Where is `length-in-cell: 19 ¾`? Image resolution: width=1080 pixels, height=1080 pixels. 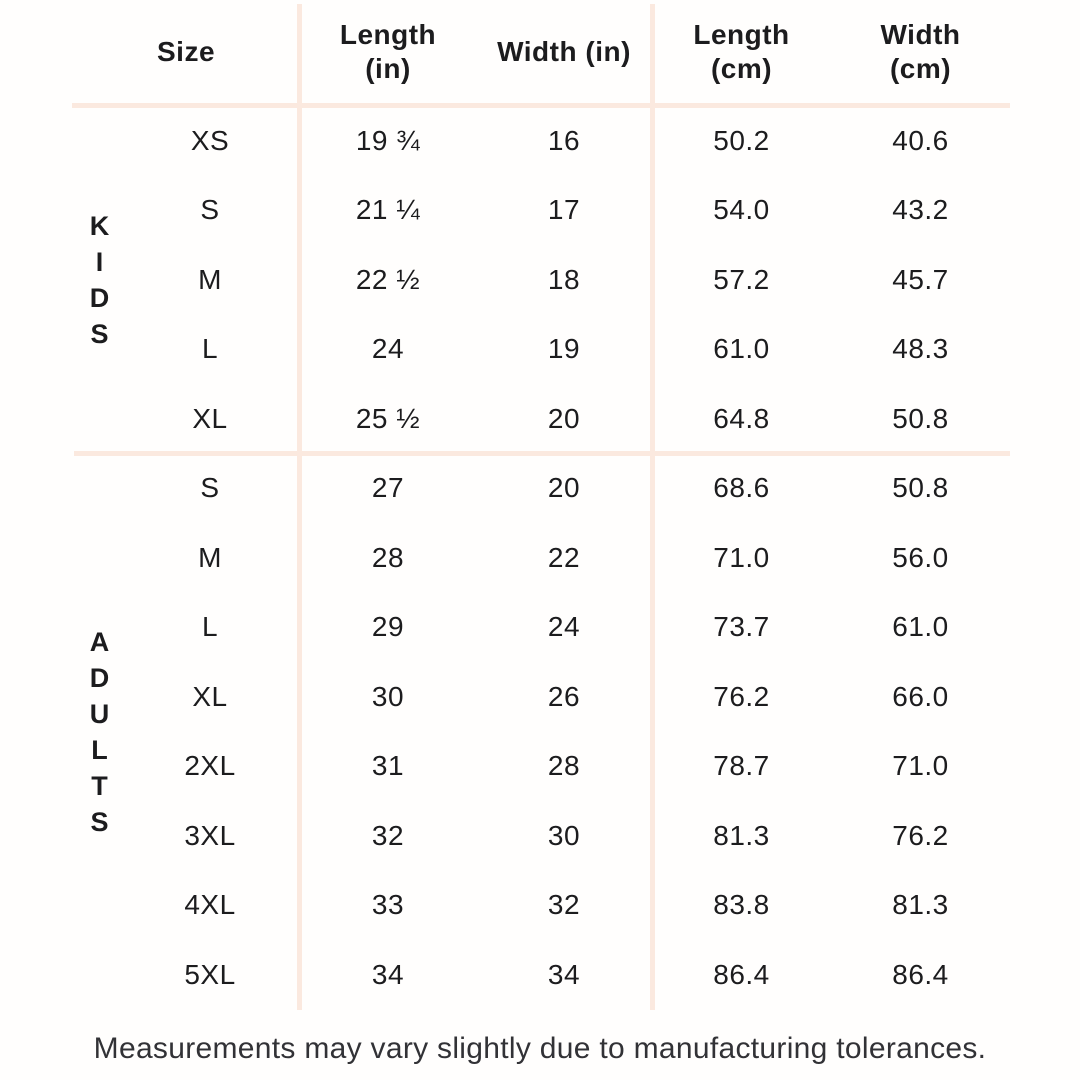
length-in-cell: 19 ¾ is located at coordinates (388, 140).